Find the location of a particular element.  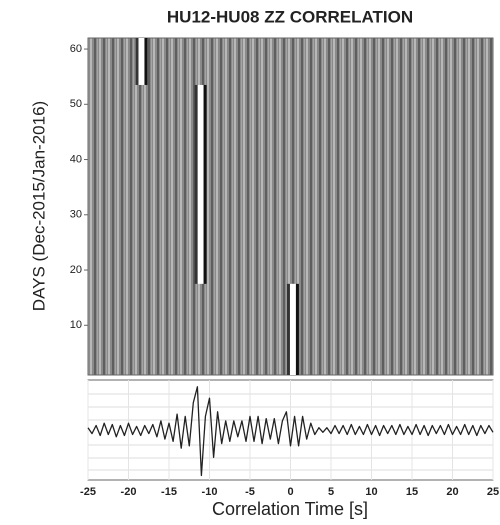

y-tick-label: 40 is located at coordinates (76, 159).